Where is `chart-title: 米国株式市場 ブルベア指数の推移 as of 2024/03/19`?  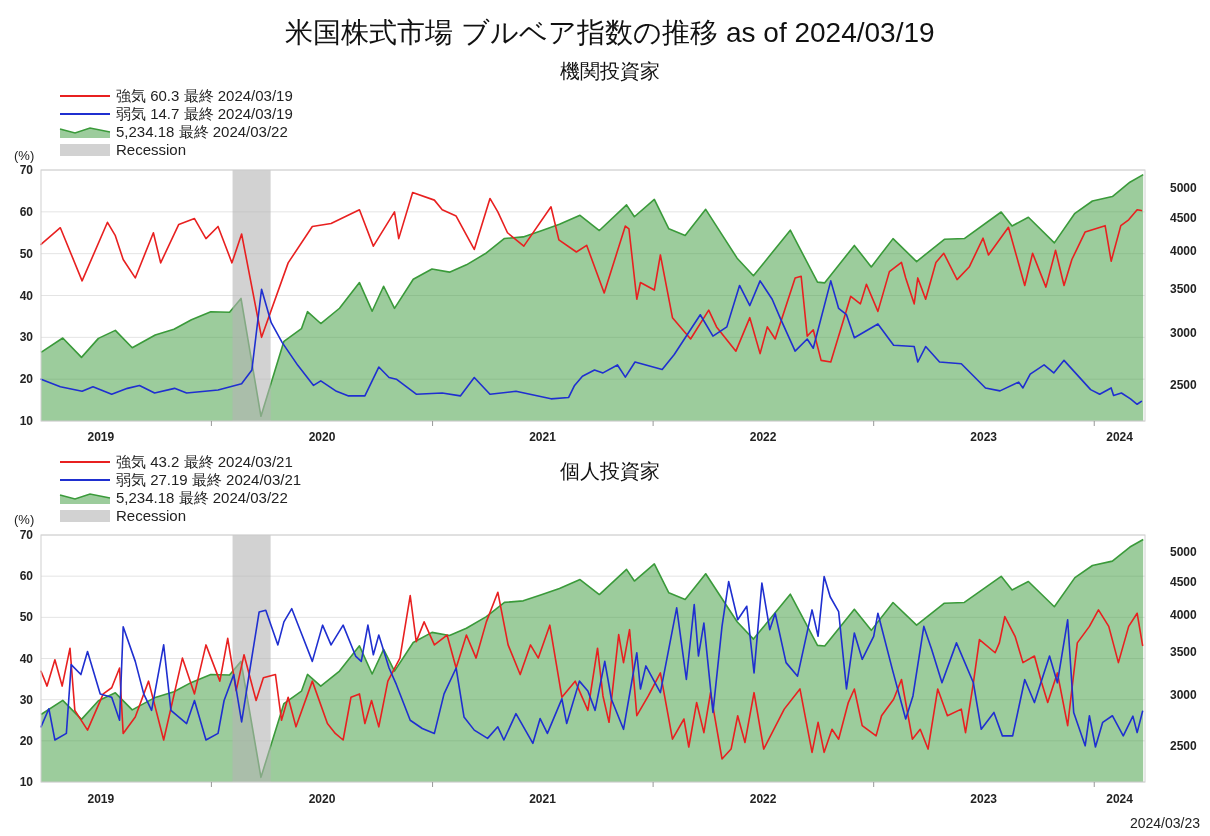 chart-title: 米国株式市場 ブルベア指数の推移 as of 2024/03/19 is located at coordinates (610, 32).